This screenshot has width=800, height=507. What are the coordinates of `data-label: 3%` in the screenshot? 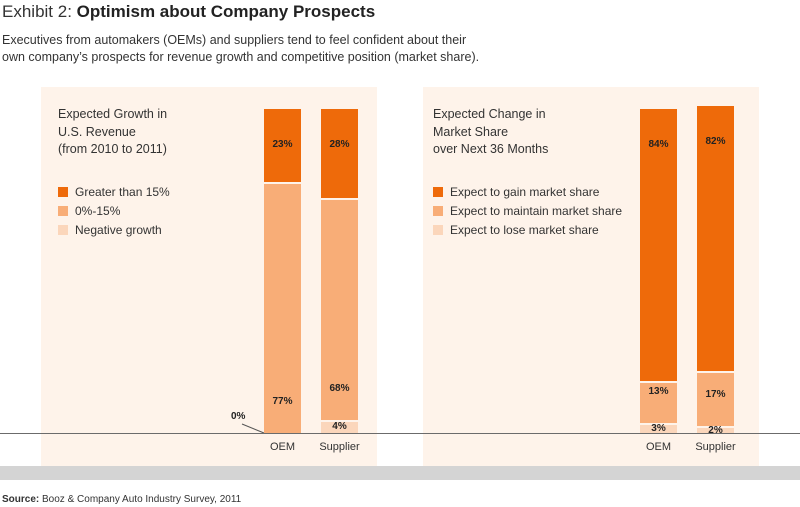 It's located at (658, 429).